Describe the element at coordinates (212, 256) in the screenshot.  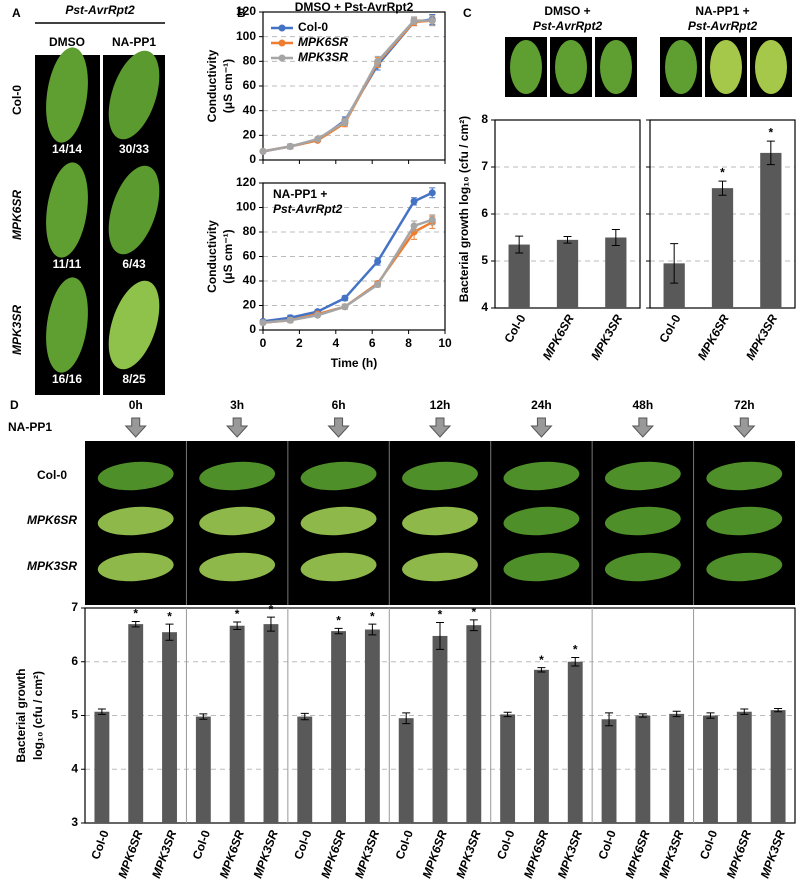
I see `y-axis-label: Conductivity` at that location.